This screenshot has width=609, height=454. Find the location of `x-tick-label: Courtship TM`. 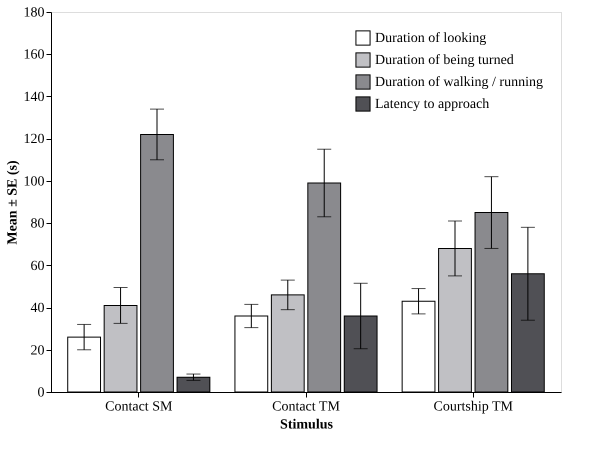

x-tick-label: Courtship TM is located at coordinates (473, 407).